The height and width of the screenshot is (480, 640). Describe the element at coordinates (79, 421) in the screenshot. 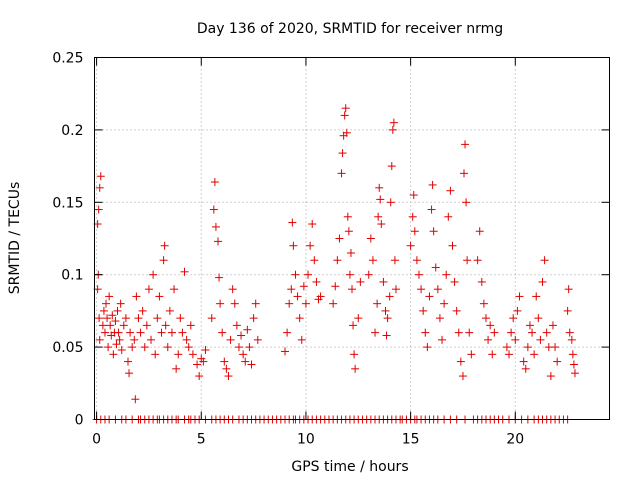

I see `y-tick-label: 0` at that location.